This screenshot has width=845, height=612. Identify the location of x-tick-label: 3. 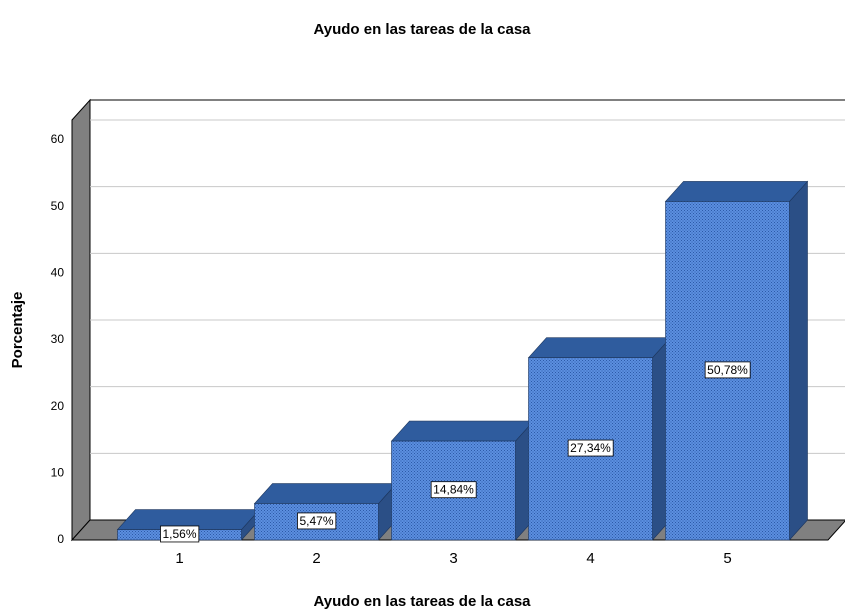
(453, 558).